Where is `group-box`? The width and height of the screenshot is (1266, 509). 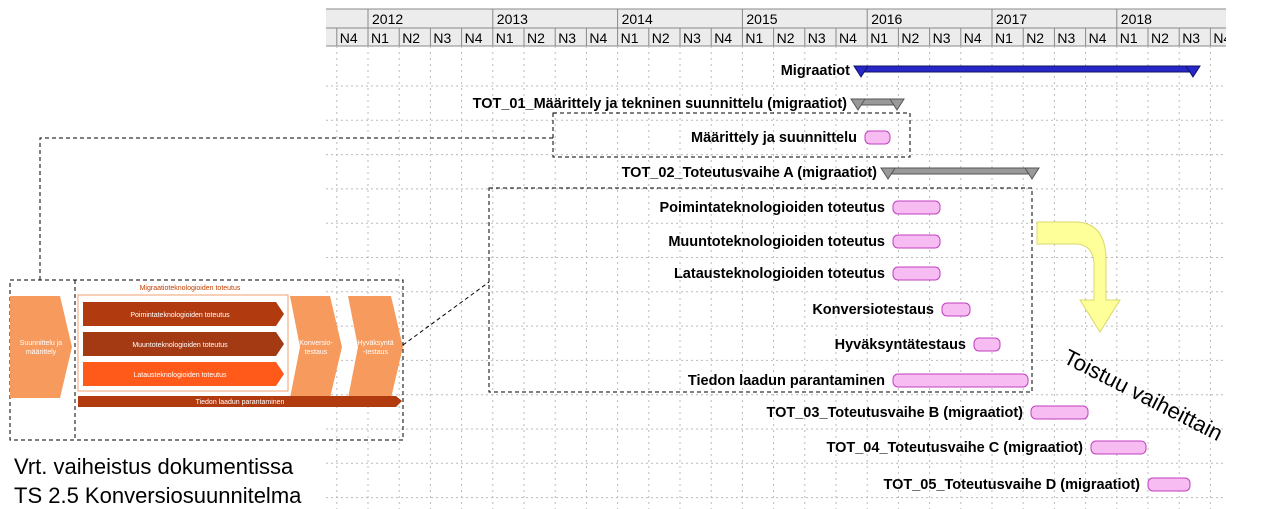 group-box is located at coordinates (183, 343).